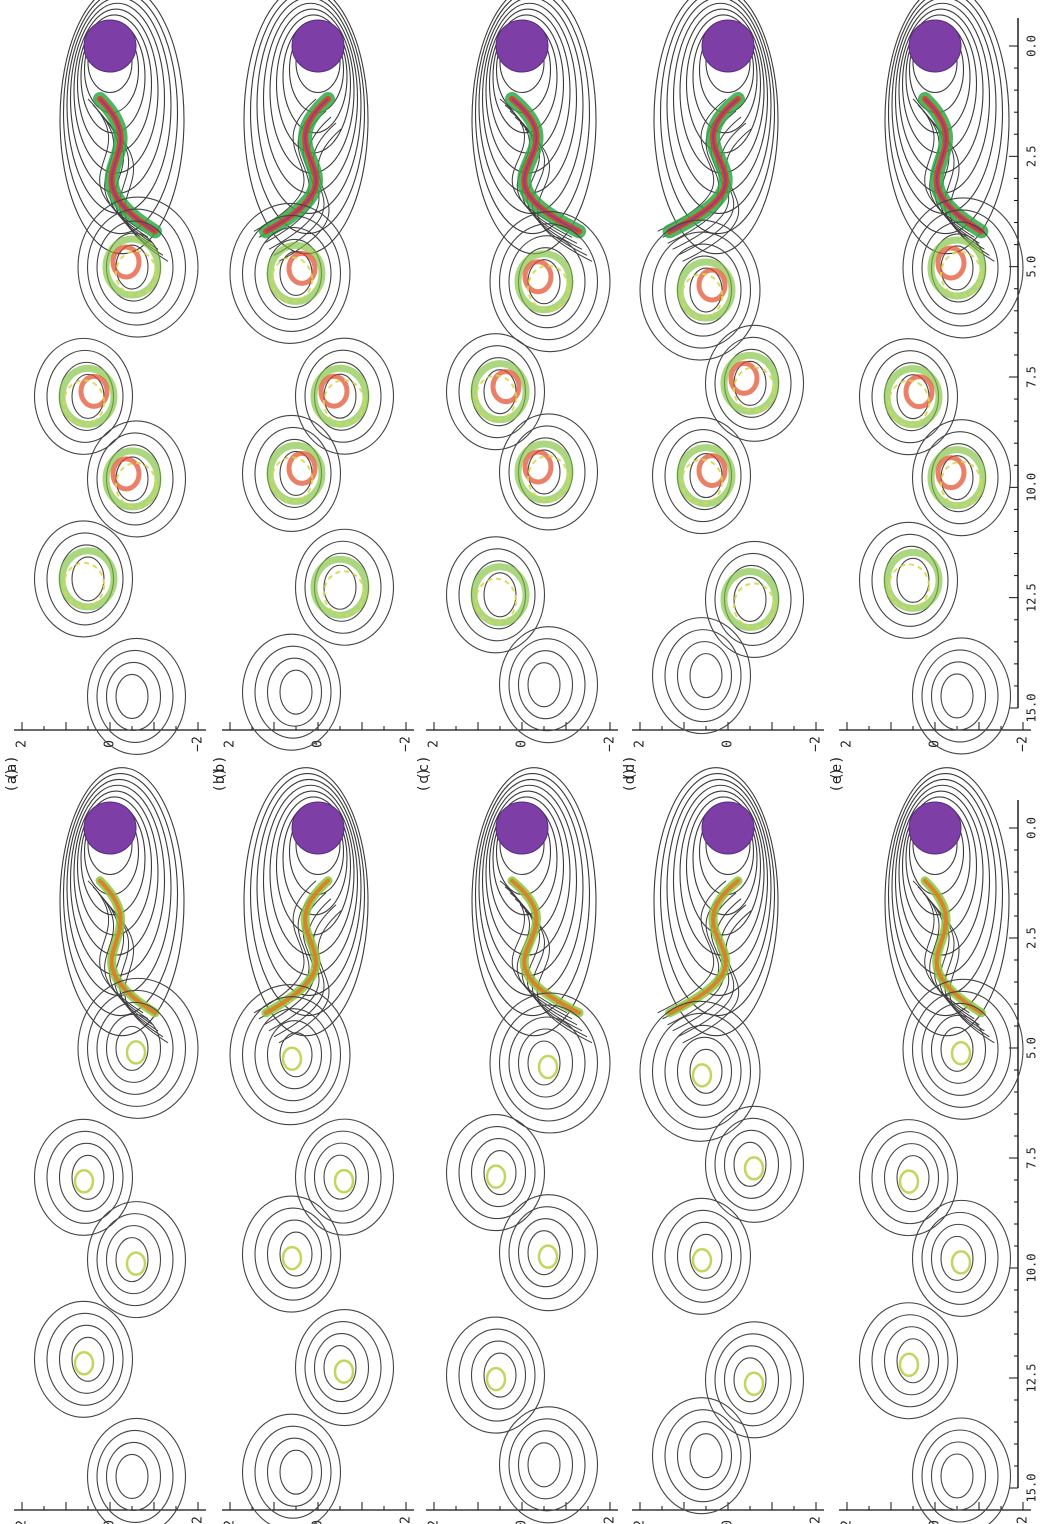 The image size is (1042, 1524). I want to click on panel-label: (b), so click(220, 779).